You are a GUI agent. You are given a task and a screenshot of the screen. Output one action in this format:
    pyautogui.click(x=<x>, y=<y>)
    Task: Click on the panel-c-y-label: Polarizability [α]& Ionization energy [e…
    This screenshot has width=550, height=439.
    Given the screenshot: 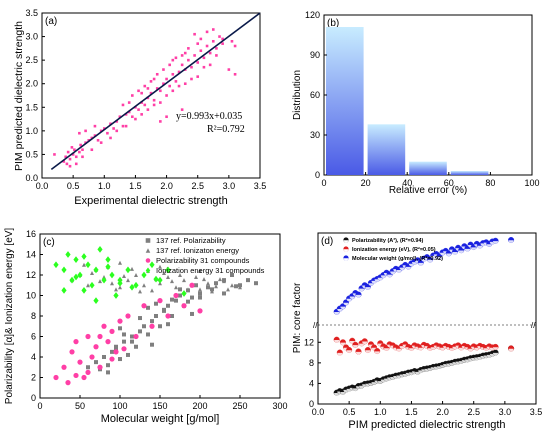 What is the action you would take?
    pyautogui.click(x=9, y=316)
    